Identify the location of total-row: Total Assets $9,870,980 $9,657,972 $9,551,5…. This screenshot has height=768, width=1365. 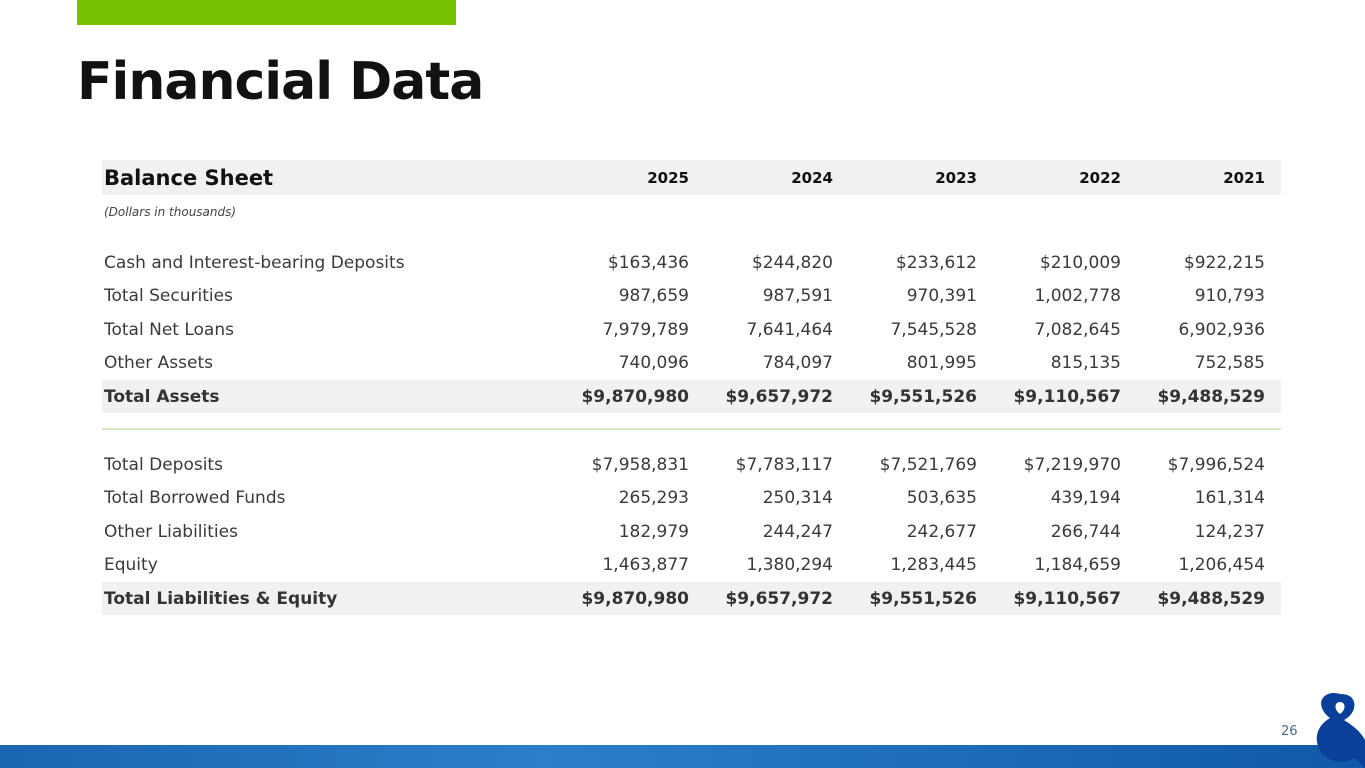
(691, 397).